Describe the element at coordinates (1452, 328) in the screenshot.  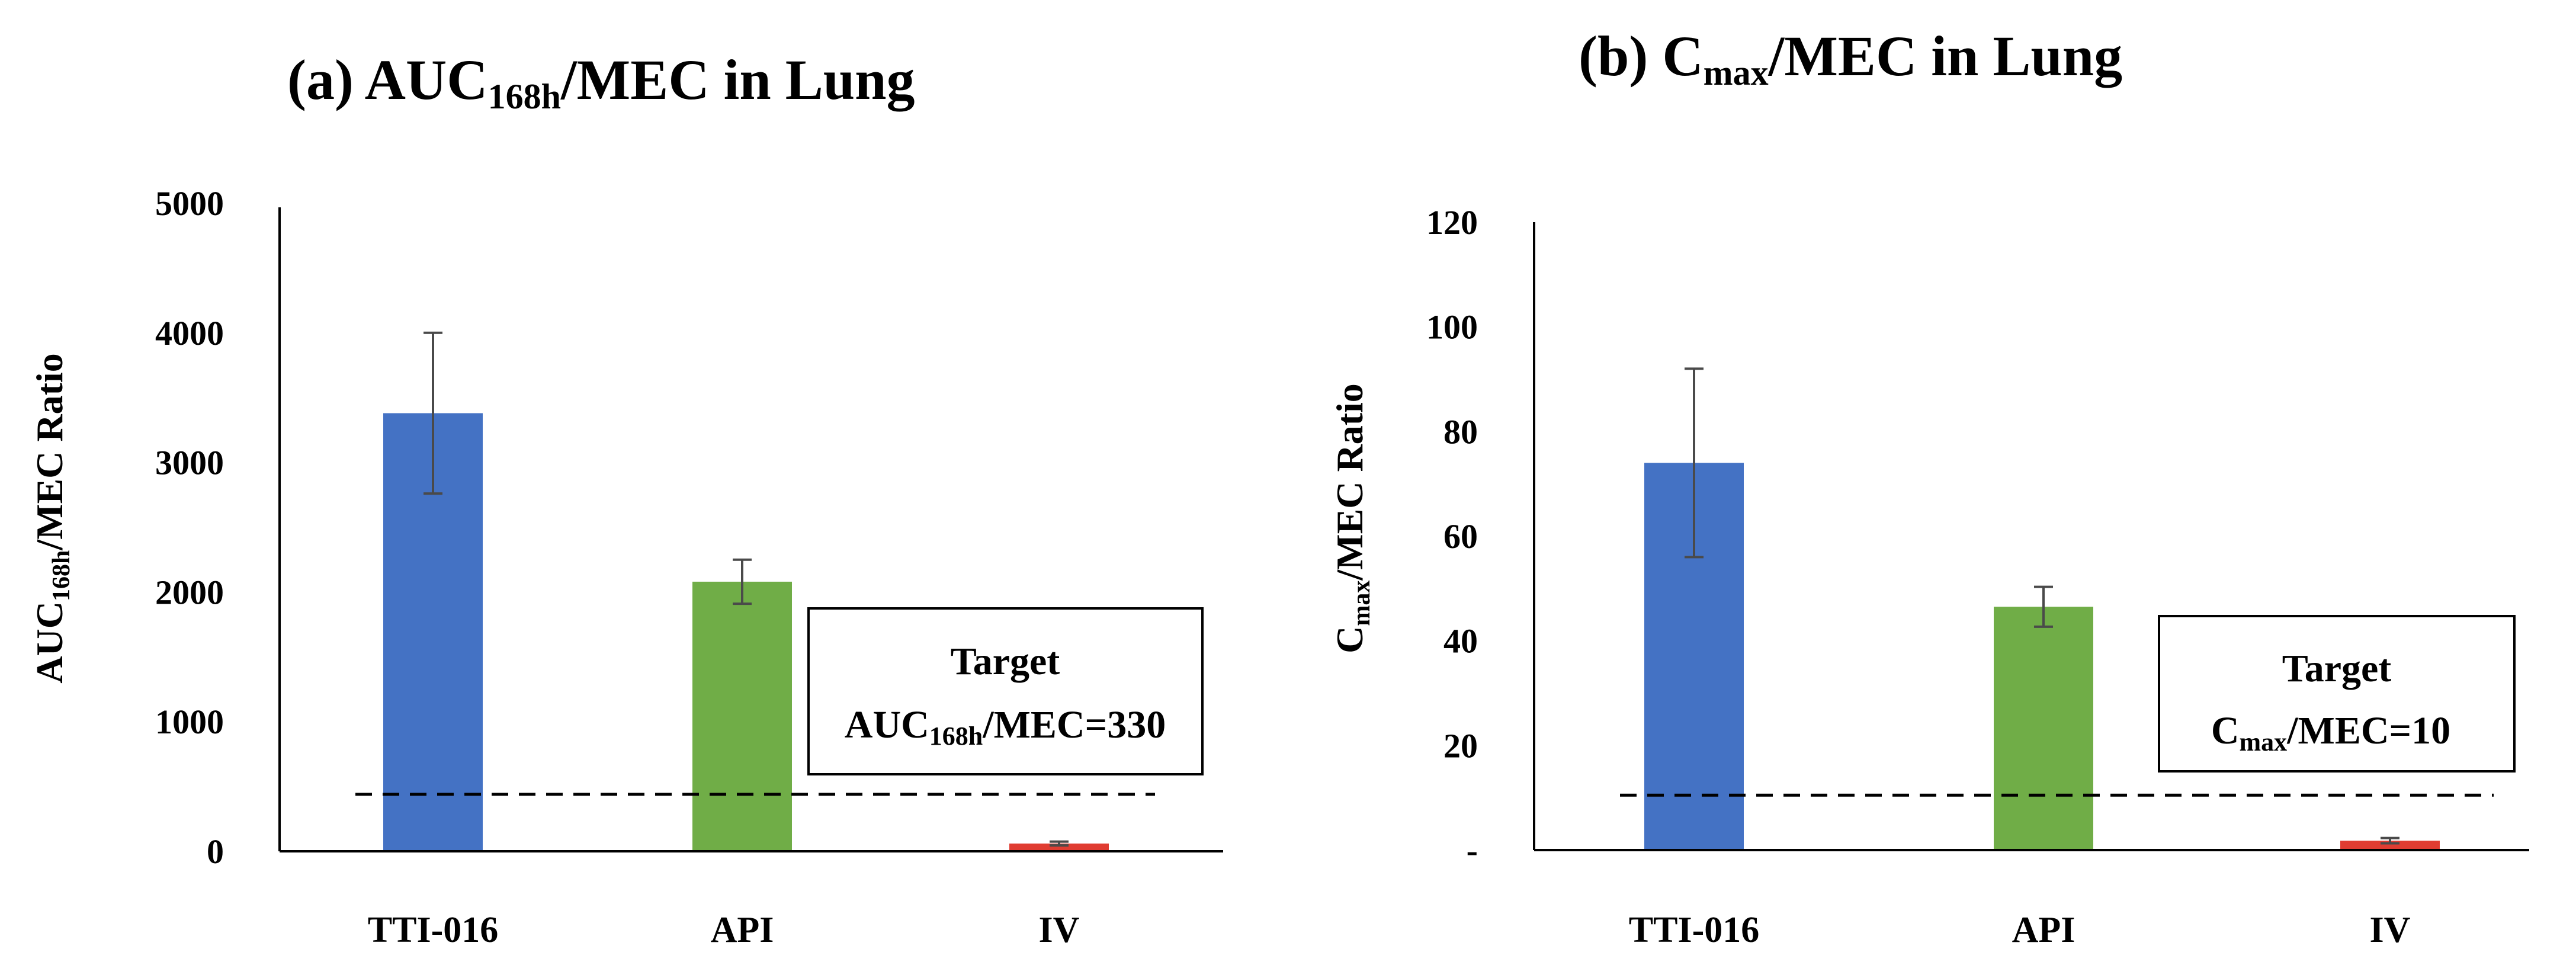
I see `y-tick-label: 100` at that location.